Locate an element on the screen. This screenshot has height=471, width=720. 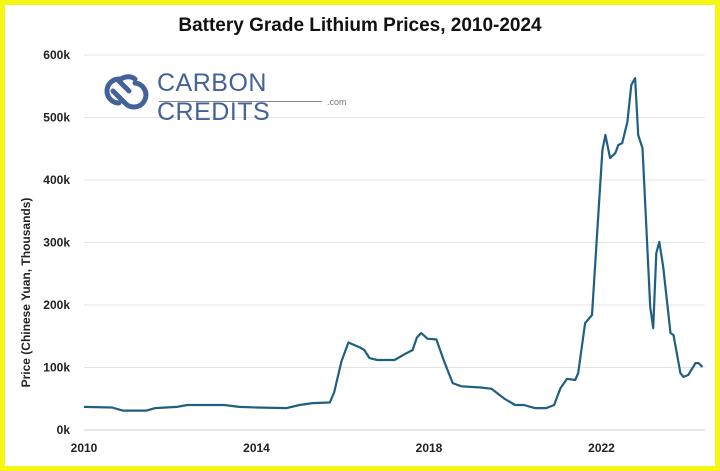
y-tick-label: 500k is located at coordinates (56, 118).